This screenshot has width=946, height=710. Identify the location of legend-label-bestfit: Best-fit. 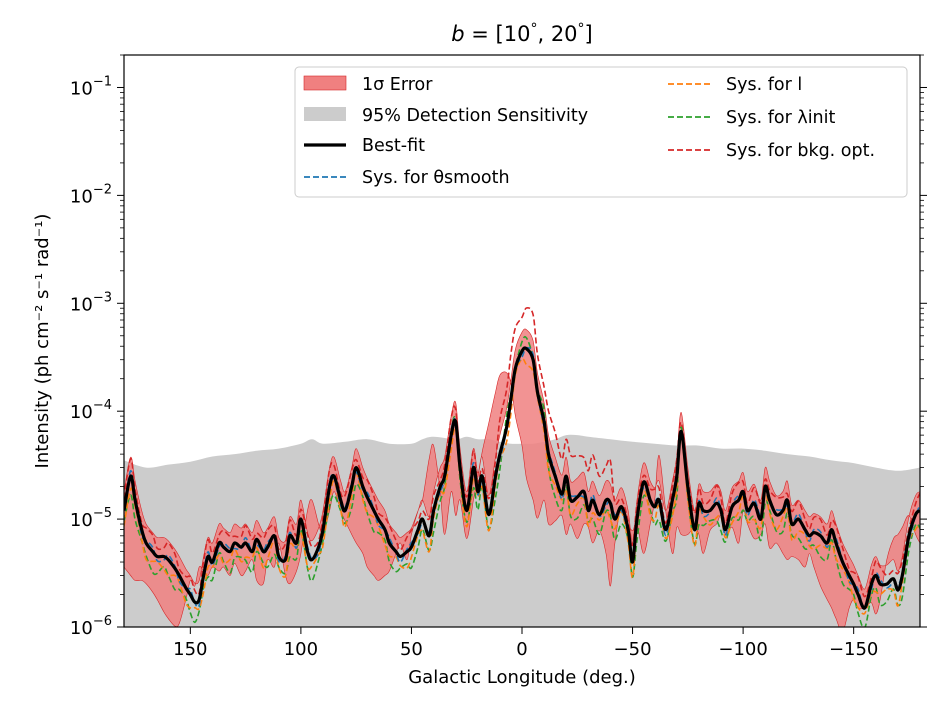
(393, 146).